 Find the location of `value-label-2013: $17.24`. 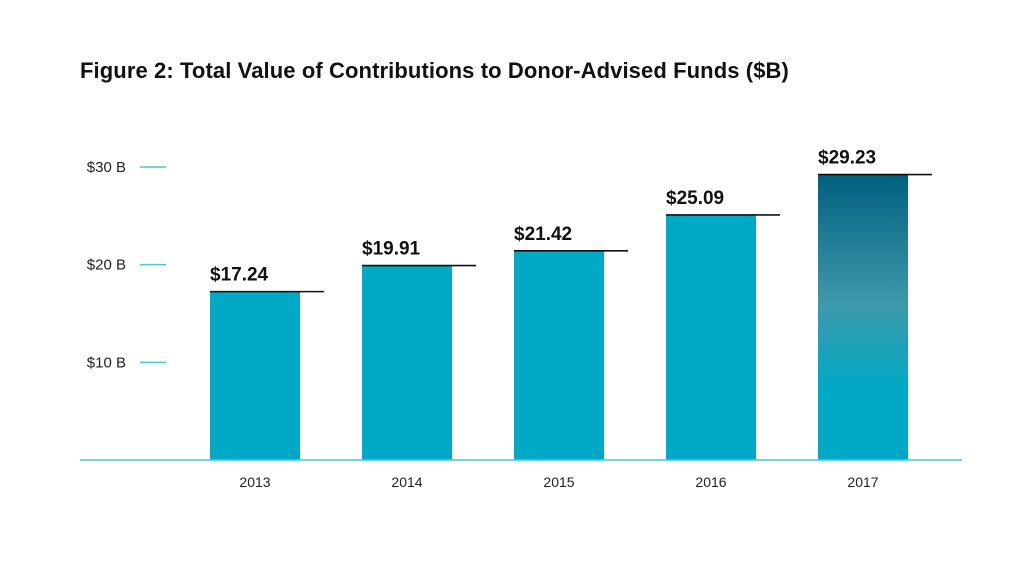

value-label-2013: $17.24 is located at coordinates (239, 275).